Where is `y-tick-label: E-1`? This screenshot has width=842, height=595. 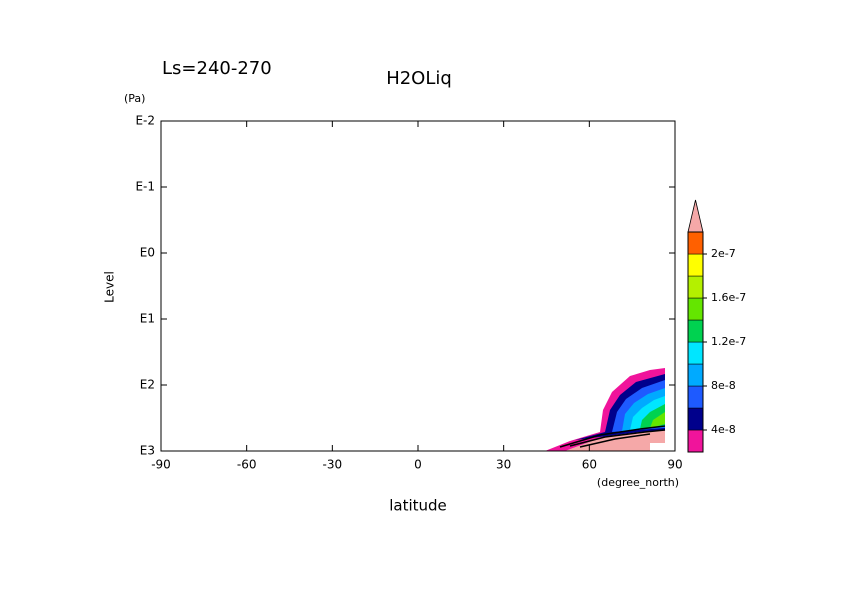 y-tick-label: E-1 is located at coordinates (145, 187).